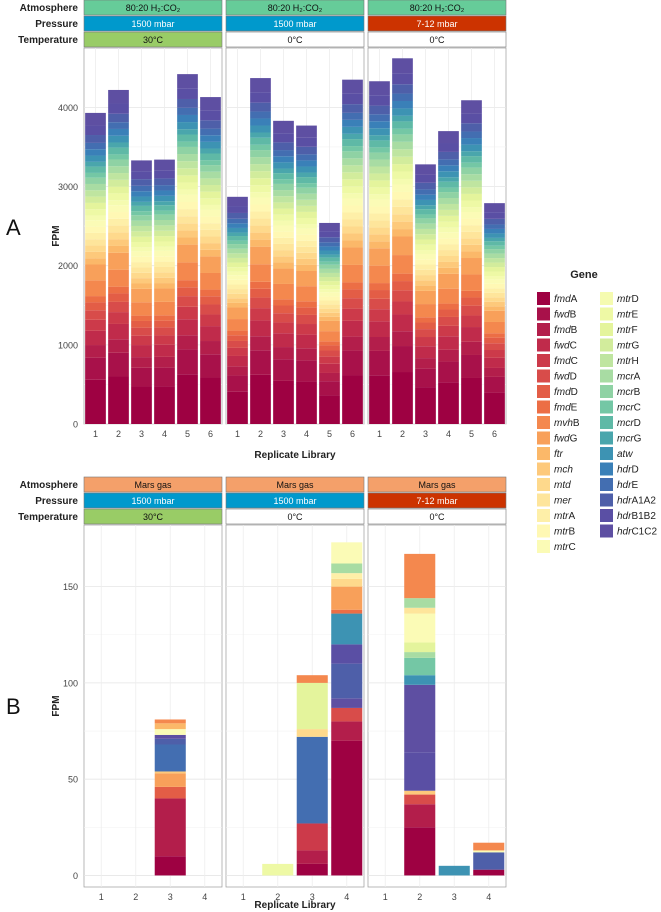  I want to click on atmosphere-strip-label: Mars gas, so click(437, 485).